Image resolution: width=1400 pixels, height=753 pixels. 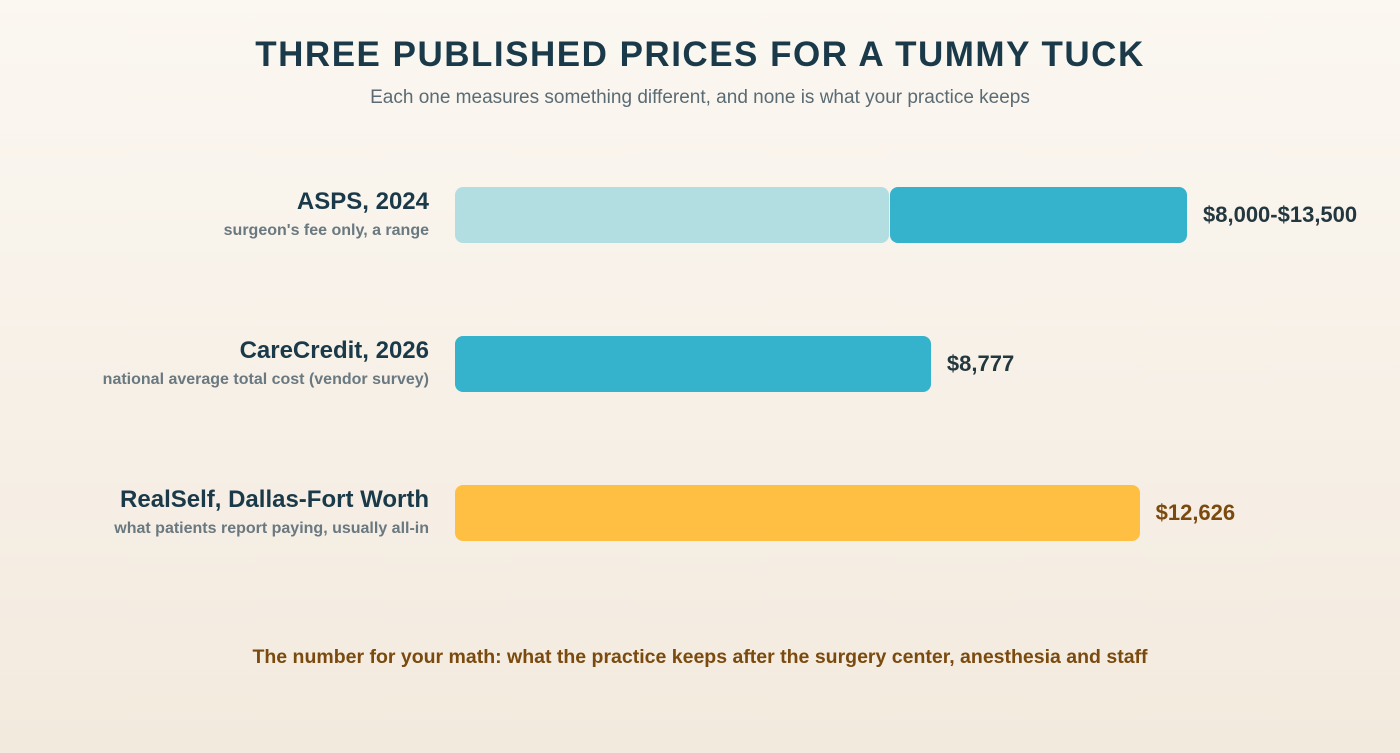 What do you see at coordinates (1280, 214) in the screenshot?
I see `value-label-asps: $8,000-$13,500` at bounding box center [1280, 214].